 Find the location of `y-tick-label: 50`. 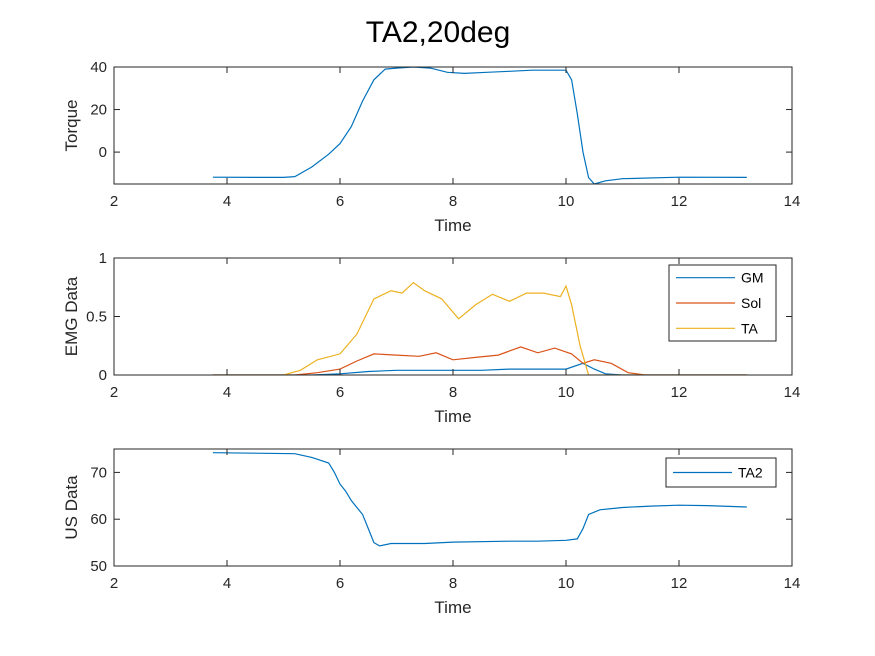

y-tick-label: 50 is located at coordinates (98, 566).